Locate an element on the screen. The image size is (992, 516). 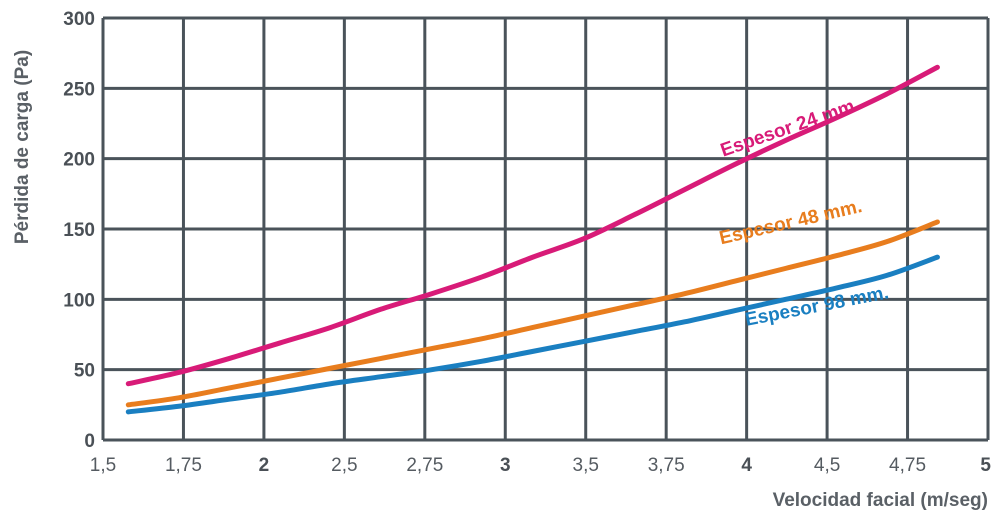
x-tick-label: 1,75 is located at coordinates (183, 465).